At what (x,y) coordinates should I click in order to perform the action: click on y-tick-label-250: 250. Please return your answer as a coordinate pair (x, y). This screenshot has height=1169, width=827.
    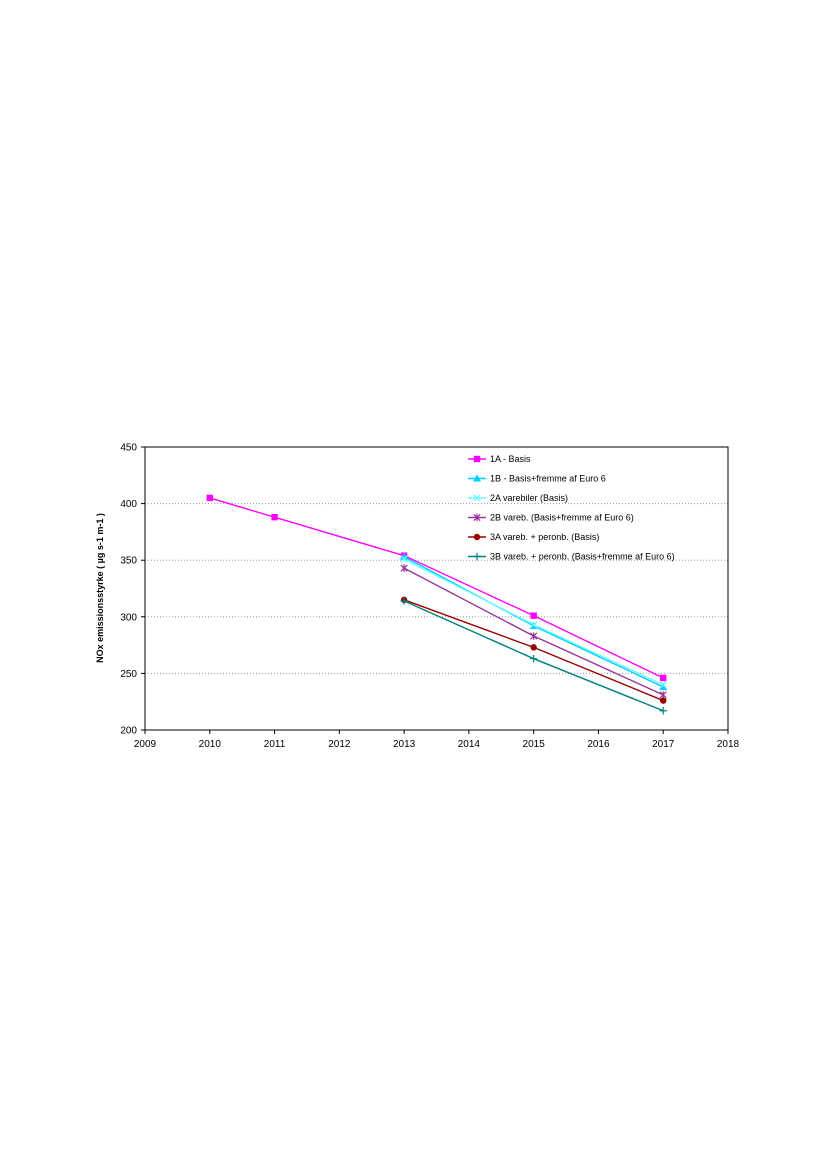
    Looking at the image, I should click on (128, 674).